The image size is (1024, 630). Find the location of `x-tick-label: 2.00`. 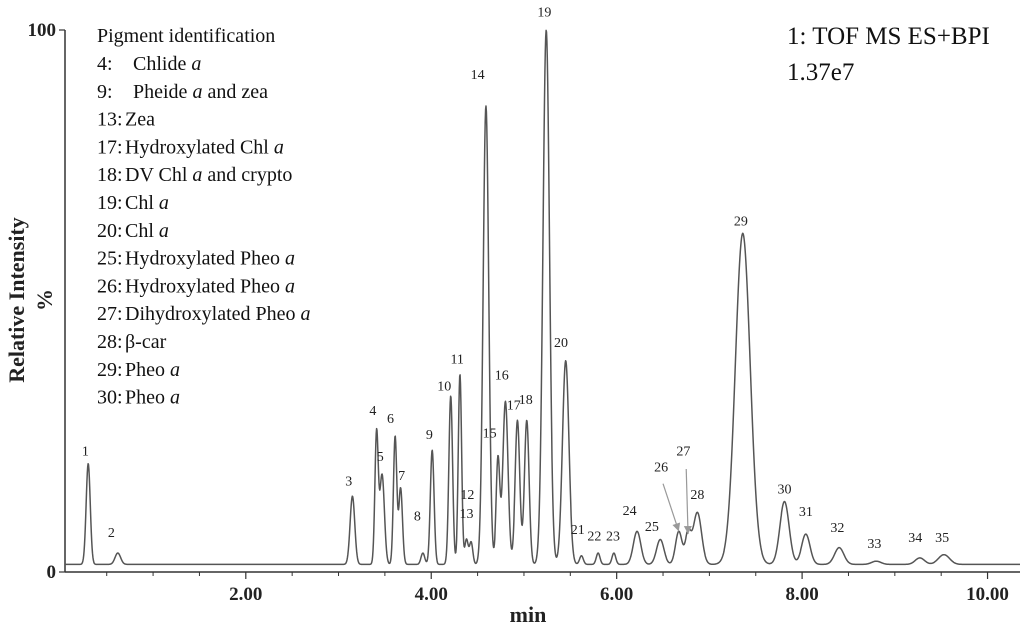

x-tick-label: 2.00 is located at coordinates (245, 594).